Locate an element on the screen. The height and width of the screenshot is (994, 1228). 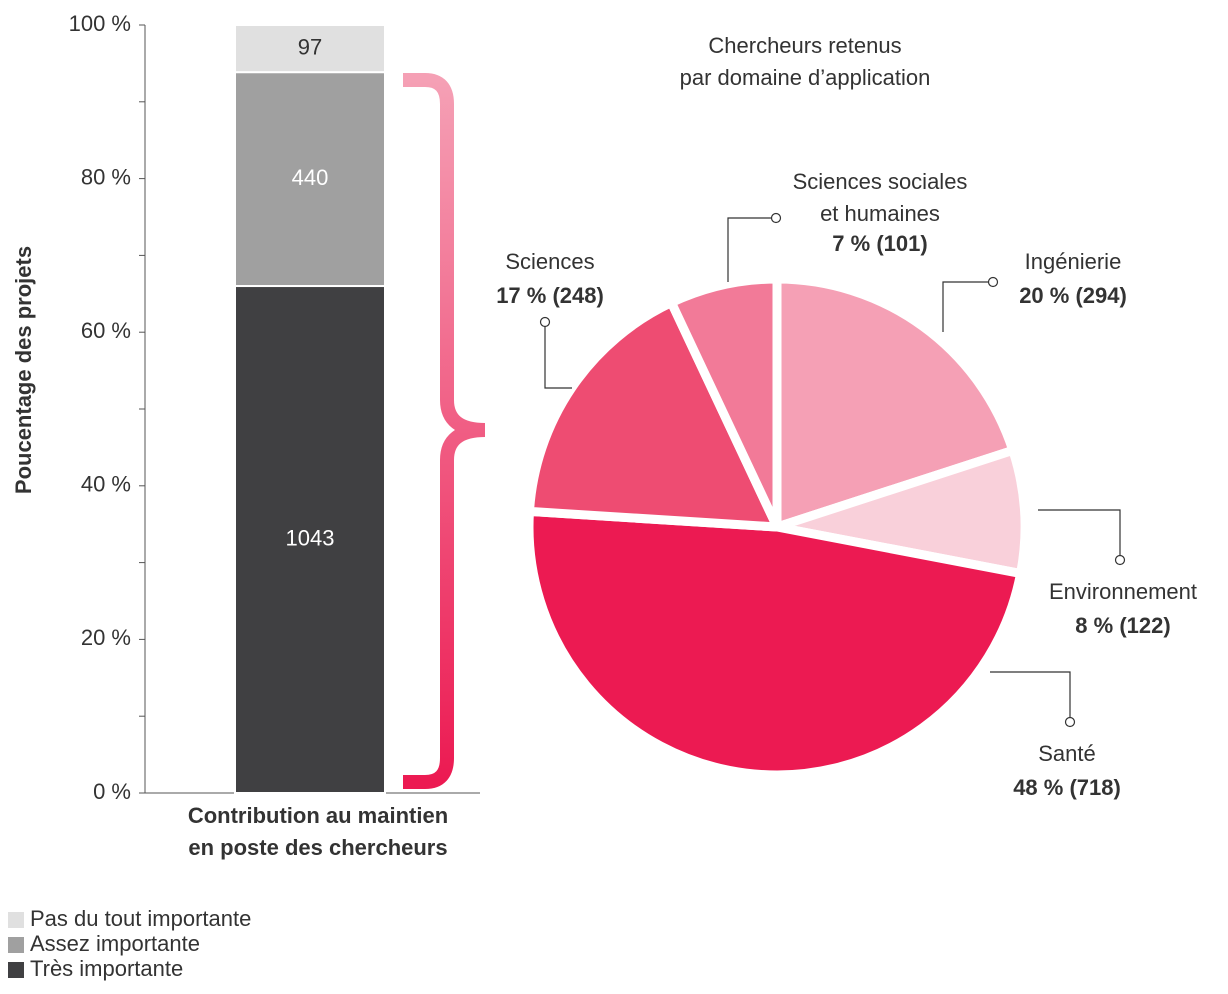
legend-label: Assez importante is located at coordinates (115, 943).